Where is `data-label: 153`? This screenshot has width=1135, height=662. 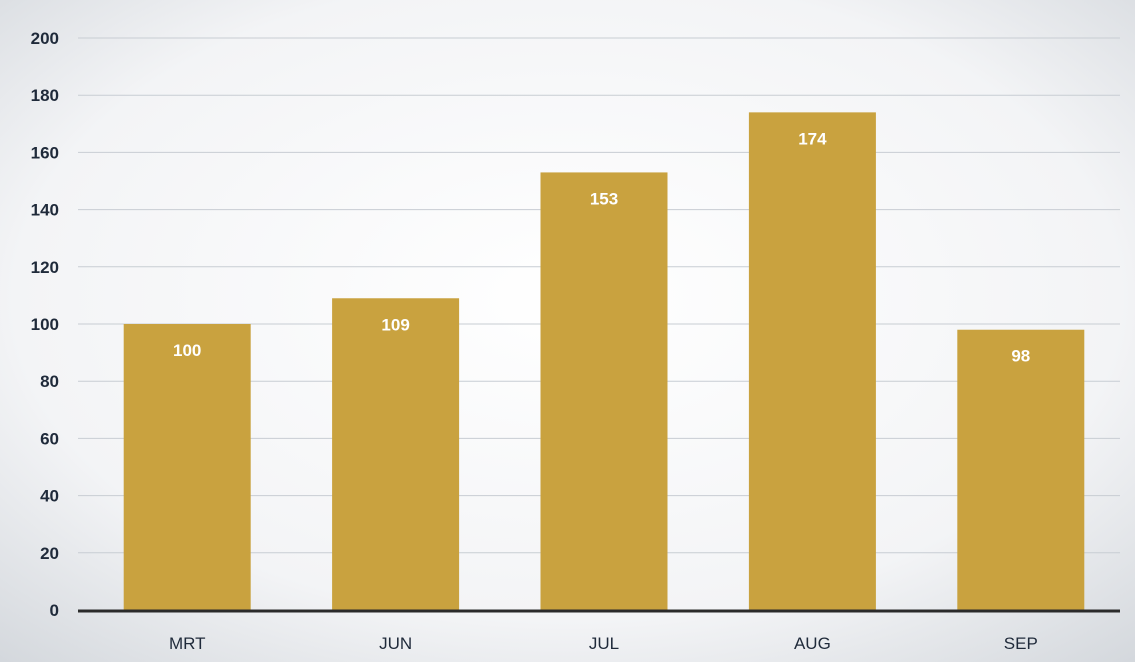
data-label: 153 is located at coordinates (604, 198).